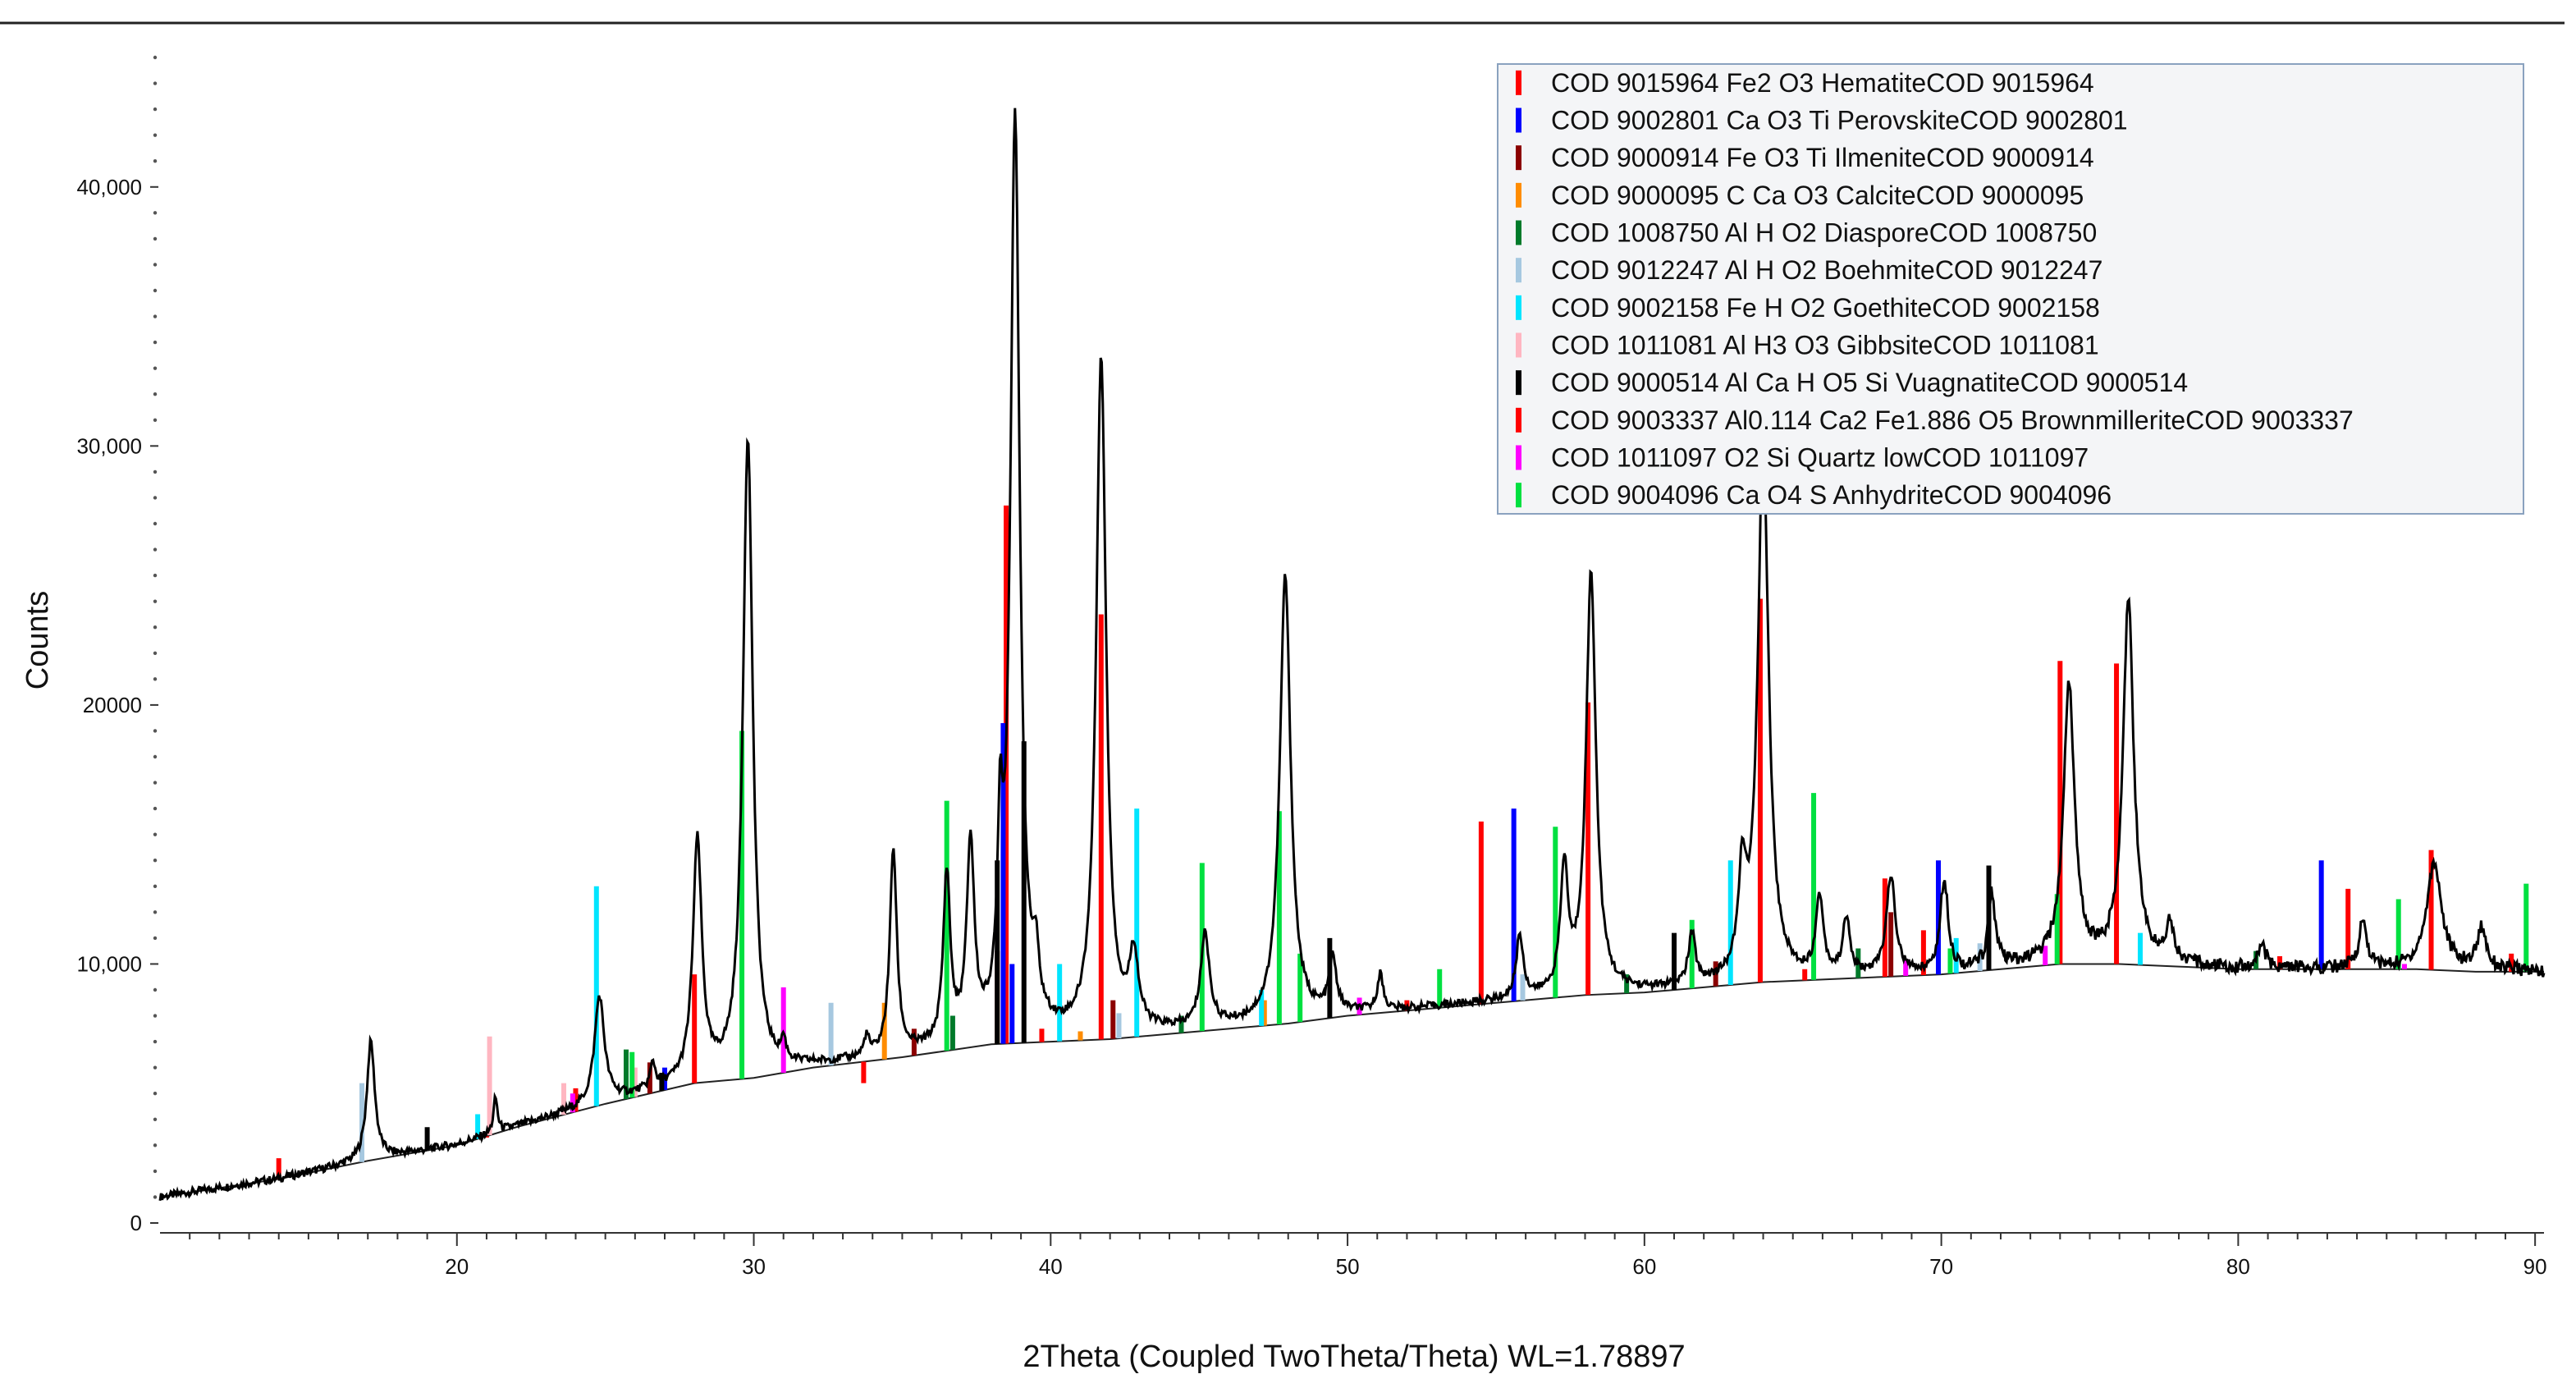  I want to click on legend-box, so click(2010, 289).